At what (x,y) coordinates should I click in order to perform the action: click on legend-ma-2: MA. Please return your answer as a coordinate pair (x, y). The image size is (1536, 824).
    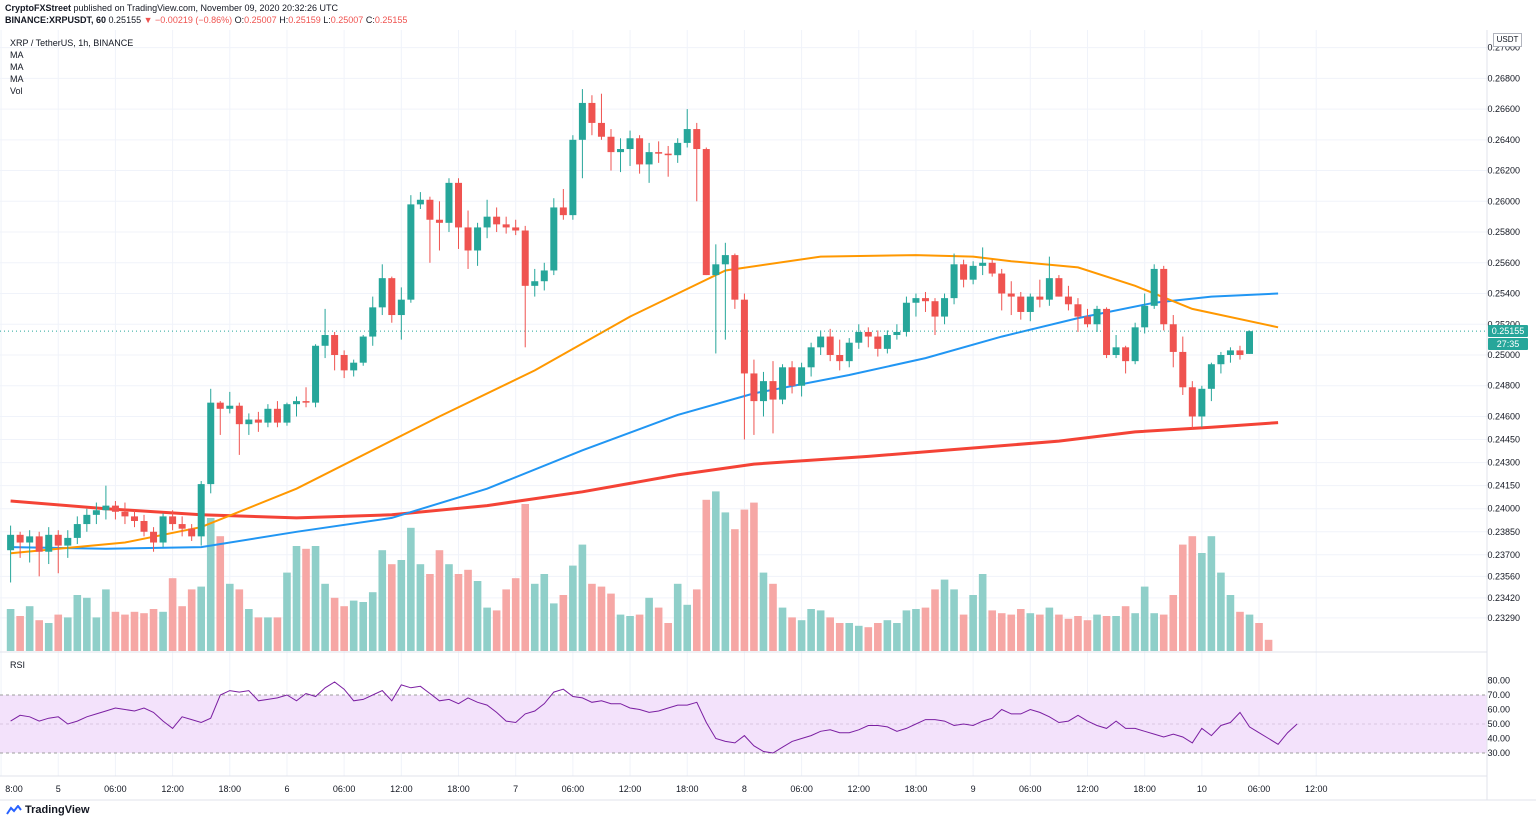
    Looking at the image, I should click on (17, 67).